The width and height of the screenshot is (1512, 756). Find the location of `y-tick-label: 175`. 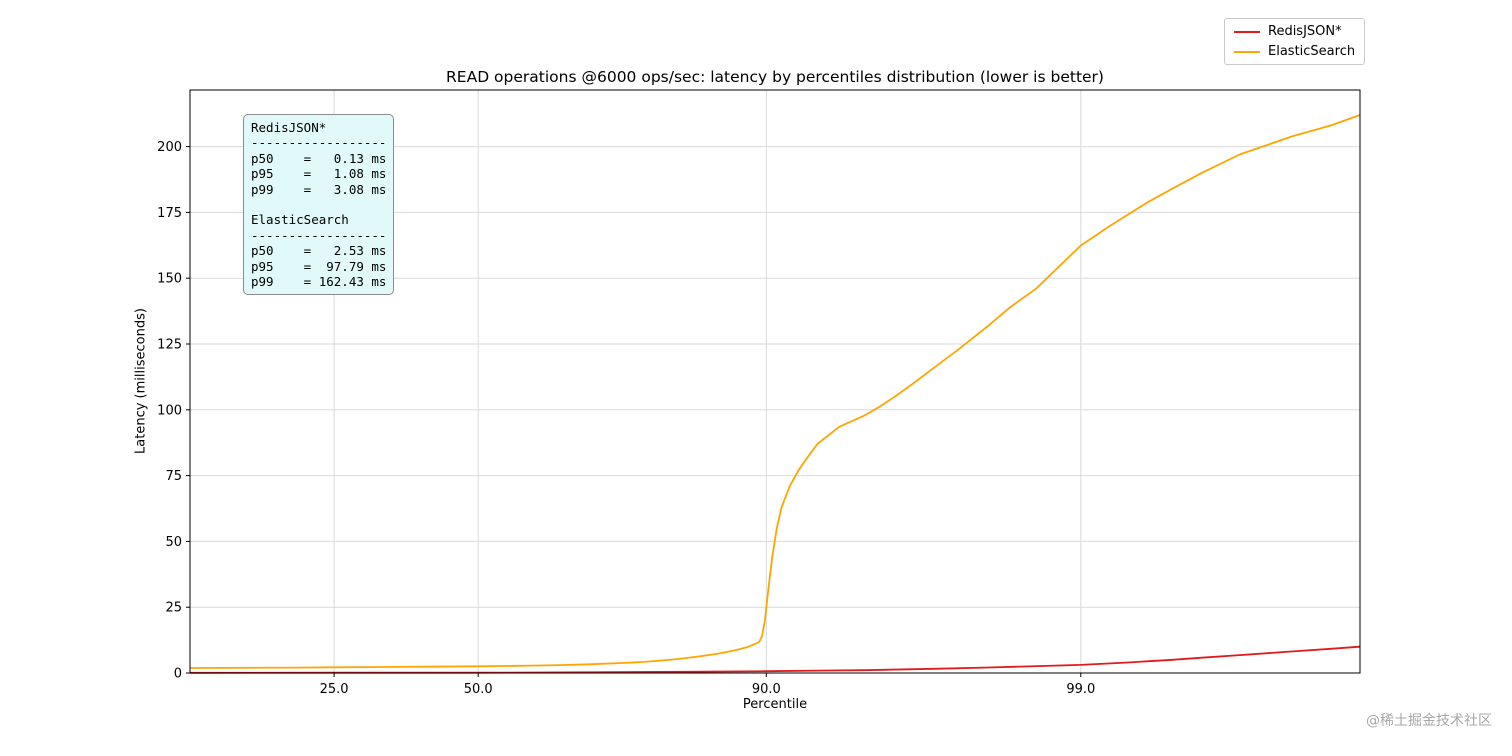

y-tick-label: 175 is located at coordinates (169, 213).